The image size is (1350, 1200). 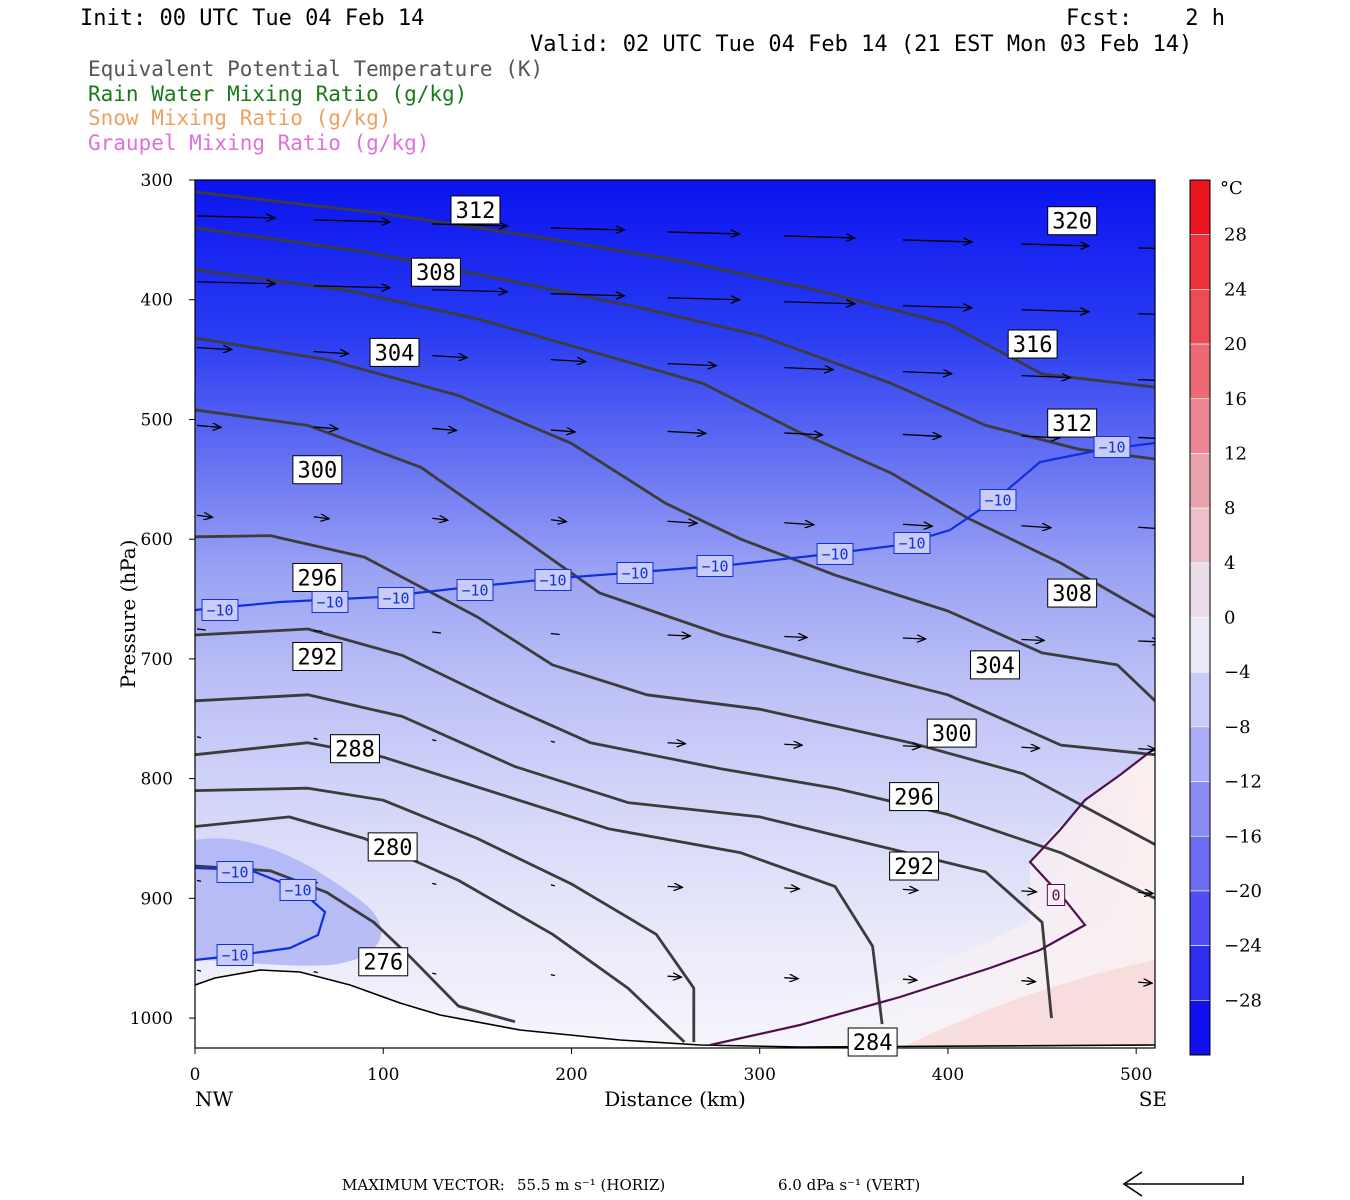 I want to click on theta-e-label-308-text: 308, so click(x=436, y=273).